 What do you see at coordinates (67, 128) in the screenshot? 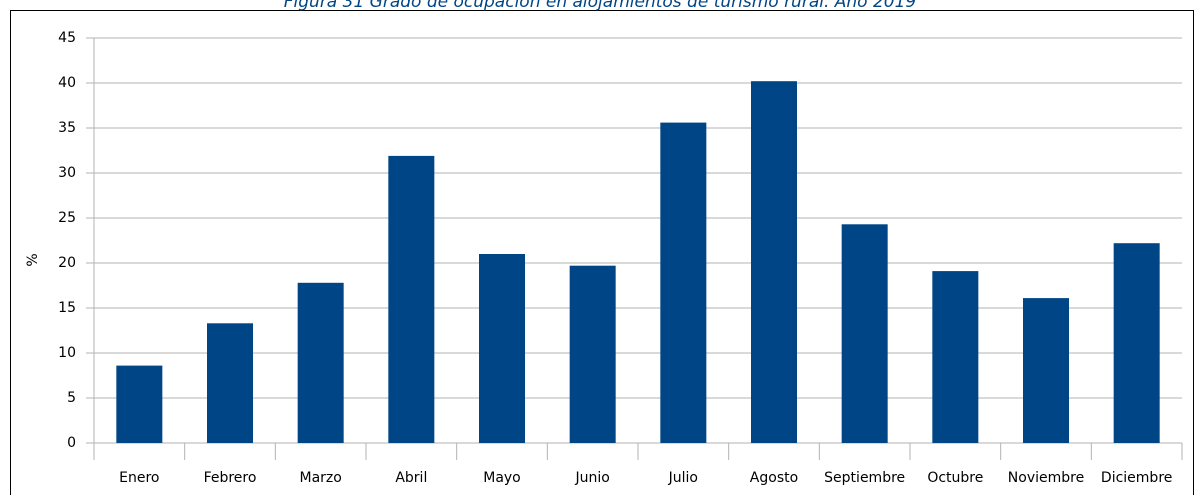
I see `y-tick-label: 35` at bounding box center [67, 128].